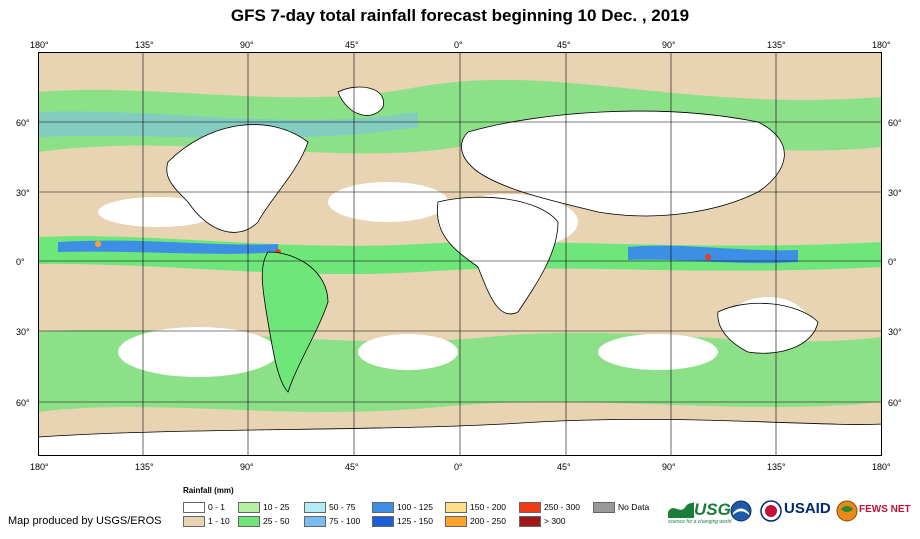 The height and width of the screenshot is (539, 920). Describe the element at coordinates (885, 509) in the screenshot. I see `fews-net-logo: FEWS NET` at that location.